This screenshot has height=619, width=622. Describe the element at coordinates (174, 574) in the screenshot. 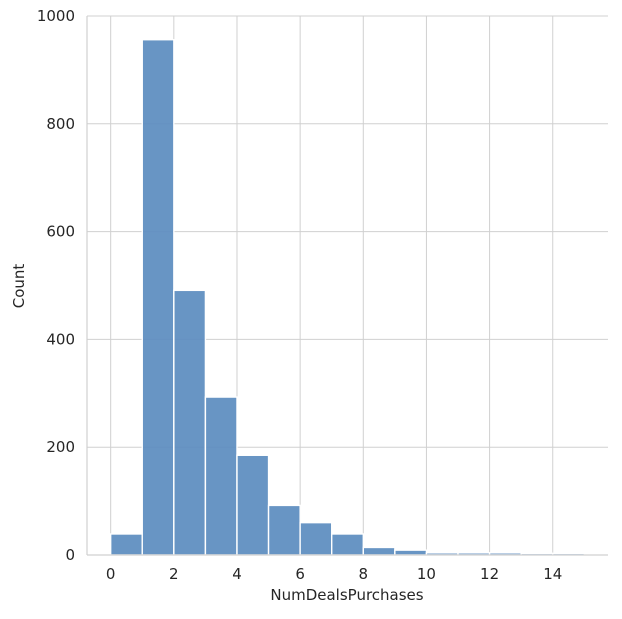

I see `x-tick-label: 2` at that location.